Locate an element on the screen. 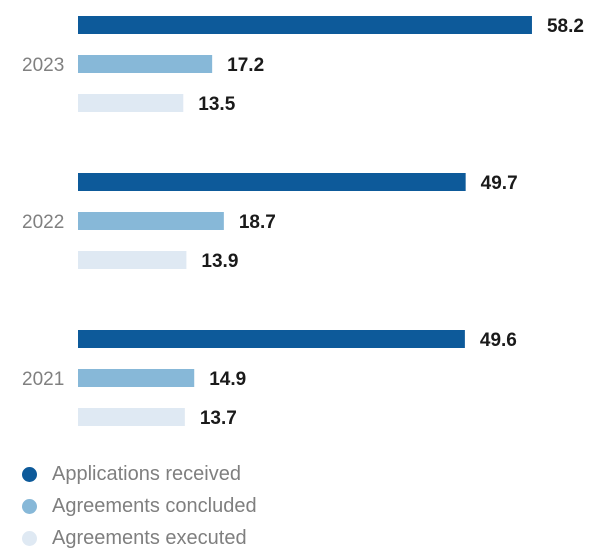 The height and width of the screenshot is (554, 589). legend-label: Agreements concluded is located at coordinates (154, 505).